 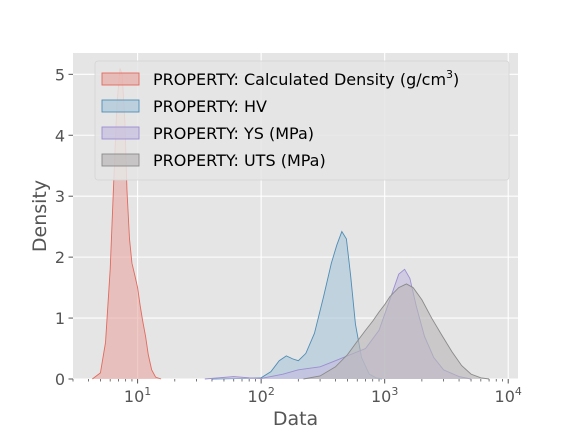 What do you see at coordinates (239, 160) in the screenshot?
I see `legend-label-4: PROPERTY: UTS (MPa)` at bounding box center [239, 160].